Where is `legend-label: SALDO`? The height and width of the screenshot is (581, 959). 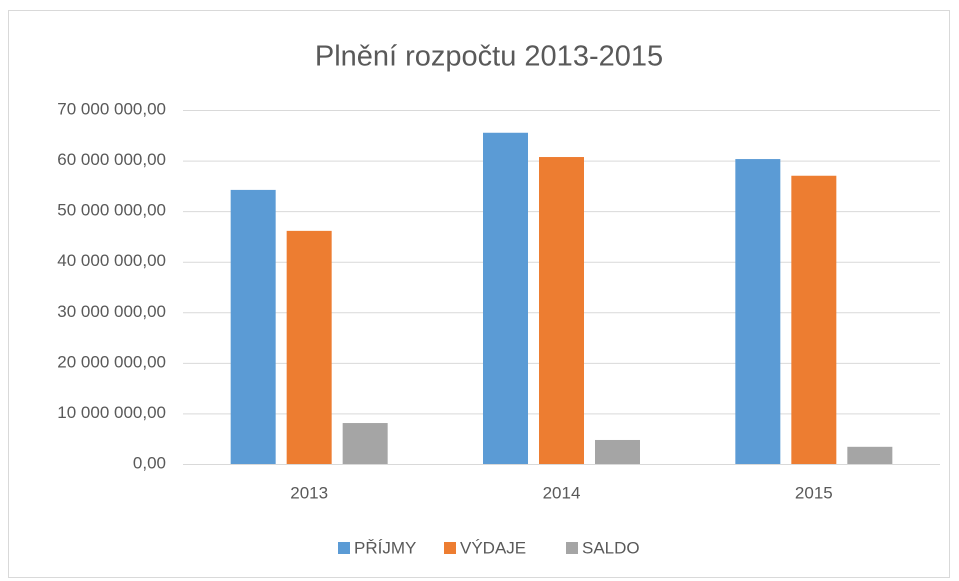 legend-label: SALDO is located at coordinates (611, 547).